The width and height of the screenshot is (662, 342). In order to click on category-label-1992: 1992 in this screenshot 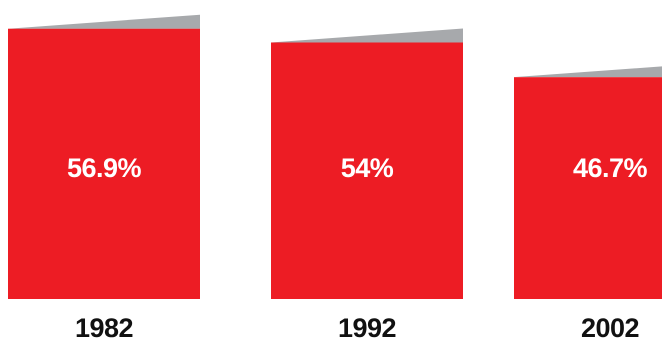, I will do `click(367, 327)`.